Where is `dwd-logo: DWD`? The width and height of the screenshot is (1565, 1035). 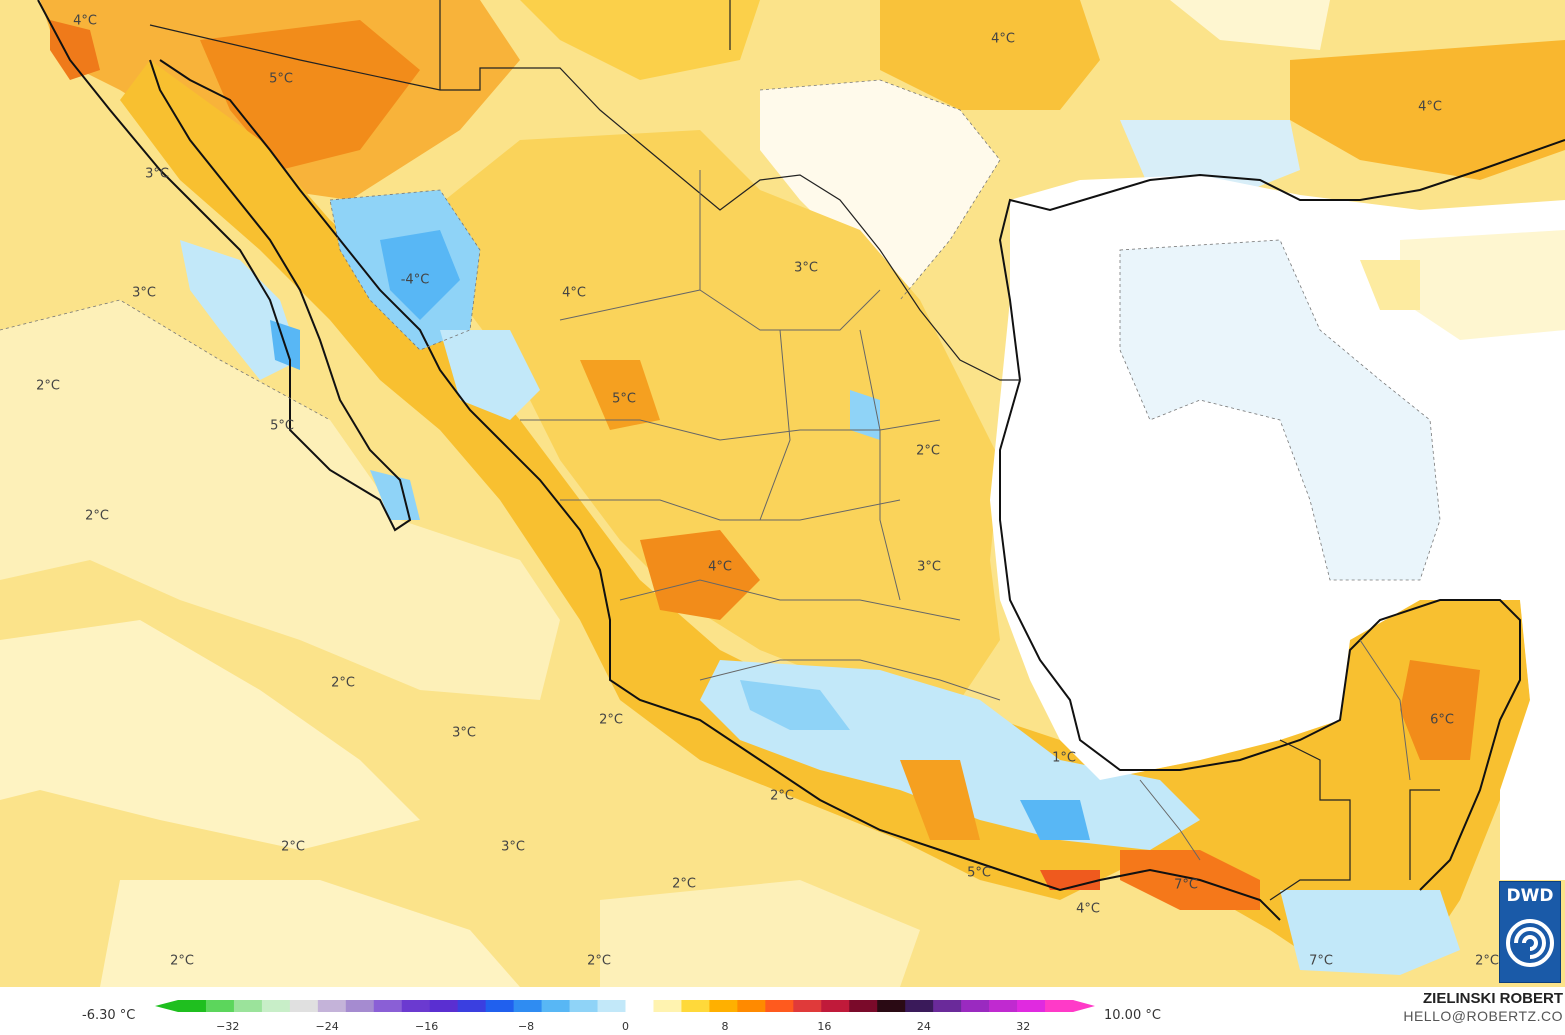
dwd-logo: DWD is located at coordinates (1530, 932).